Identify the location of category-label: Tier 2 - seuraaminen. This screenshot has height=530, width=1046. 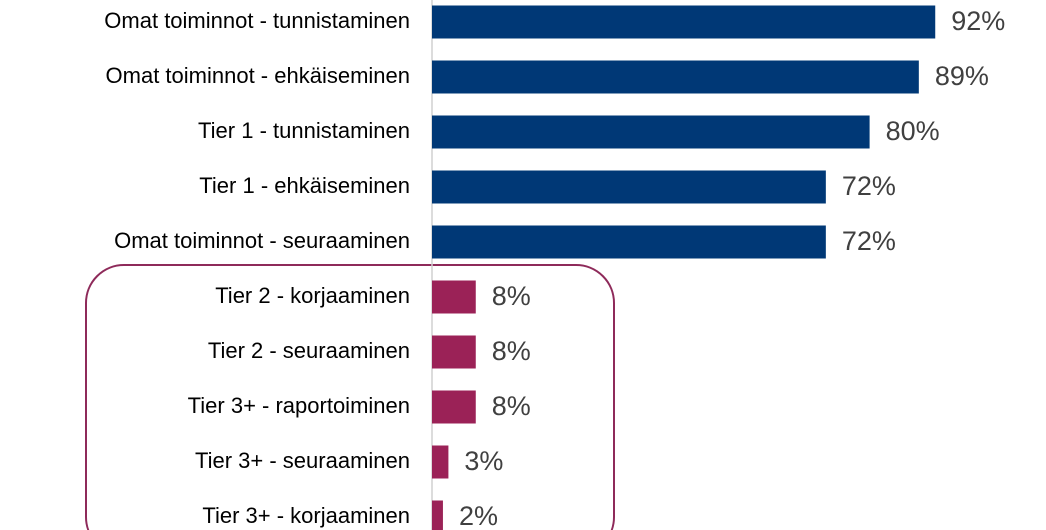
(309, 350).